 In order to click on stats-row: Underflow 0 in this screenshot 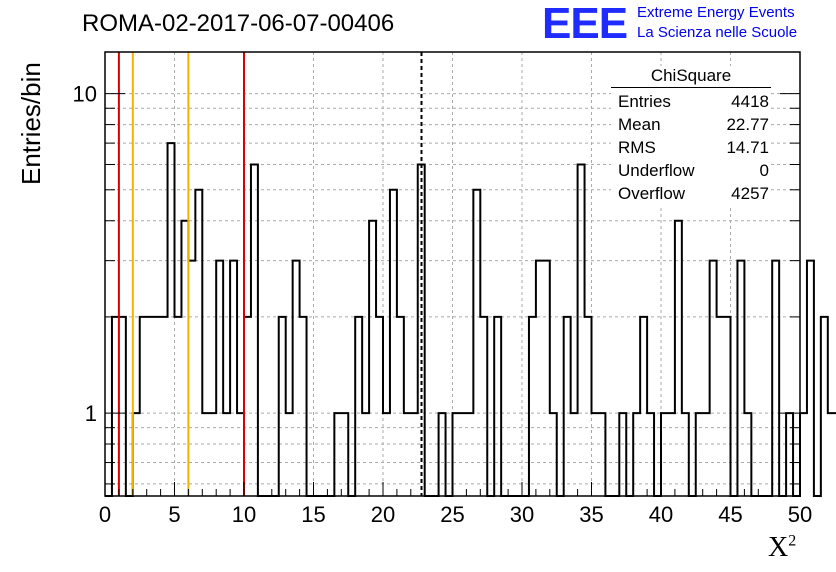, I will do `click(691, 170)`.